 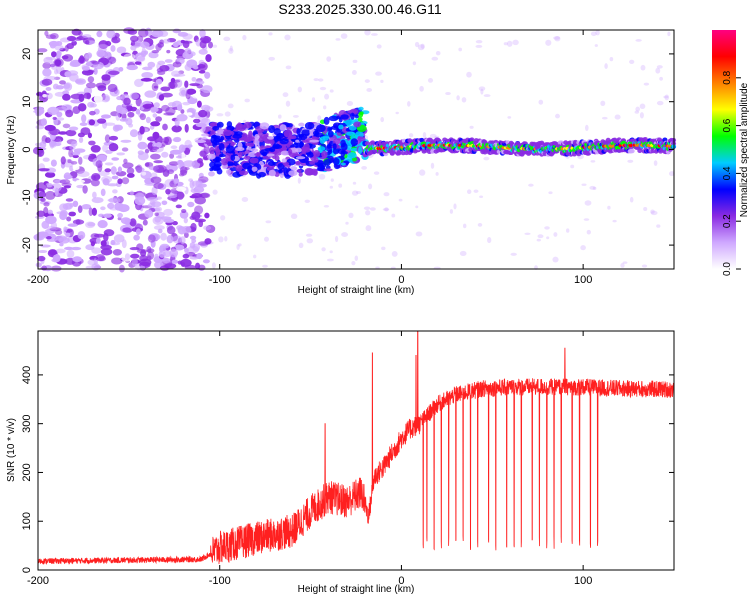 I want to click on y-tick-label: 0, so click(x=27, y=570).